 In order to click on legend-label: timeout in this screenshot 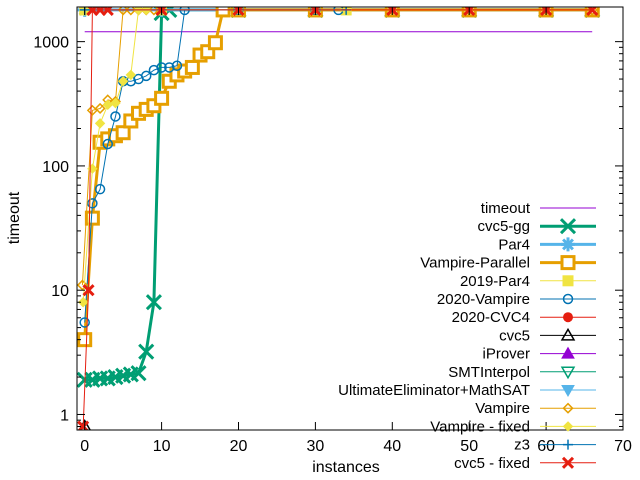, I will do `click(506, 208)`.